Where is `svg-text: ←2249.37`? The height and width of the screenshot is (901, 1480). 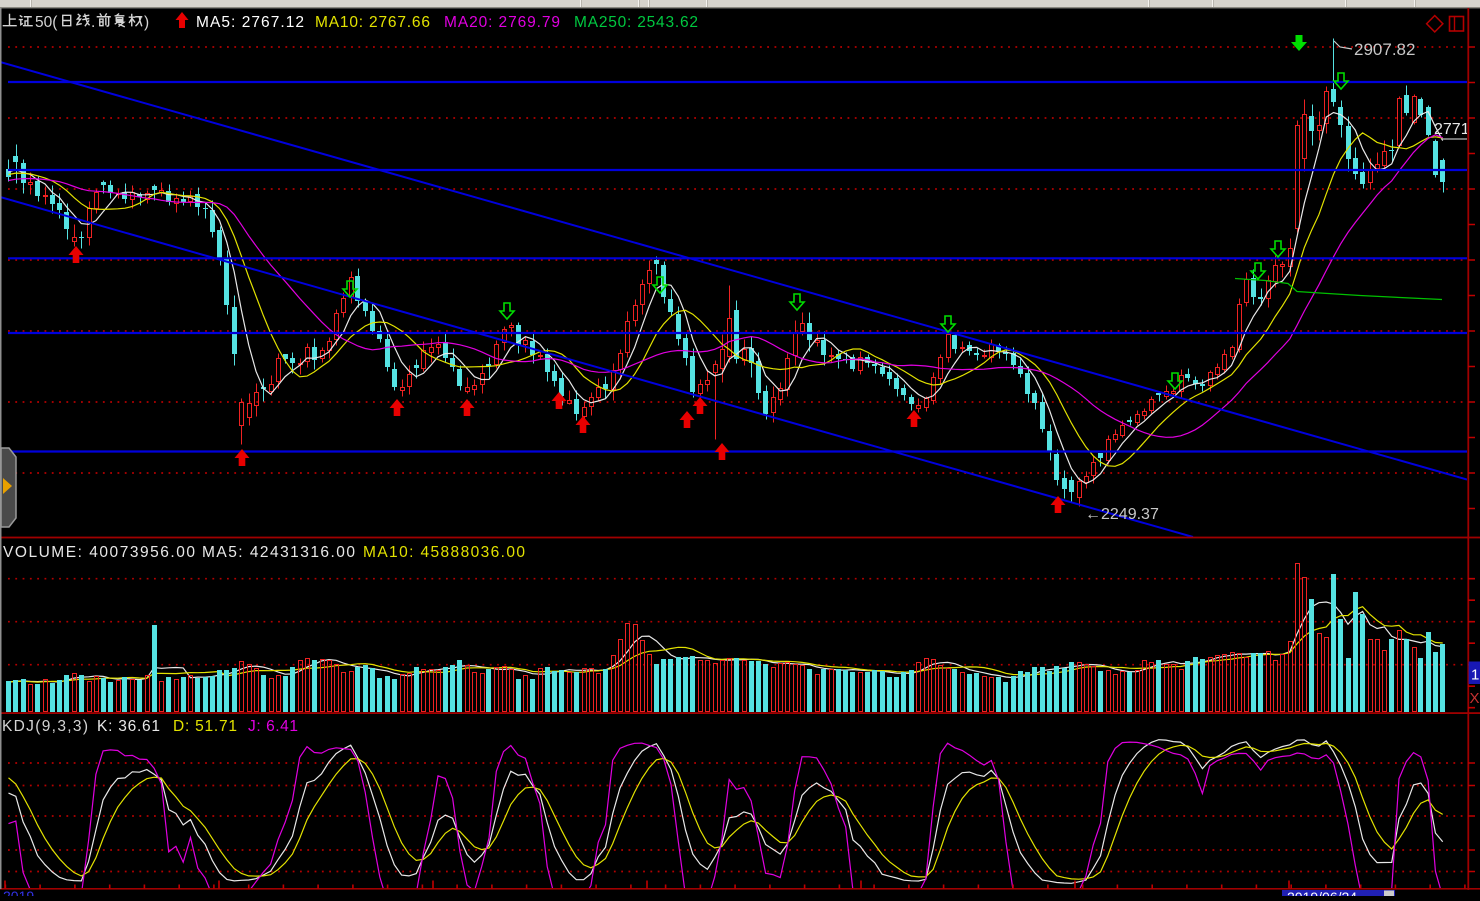 svg-text: ←2249.37 is located at coordinates (1122, 514).